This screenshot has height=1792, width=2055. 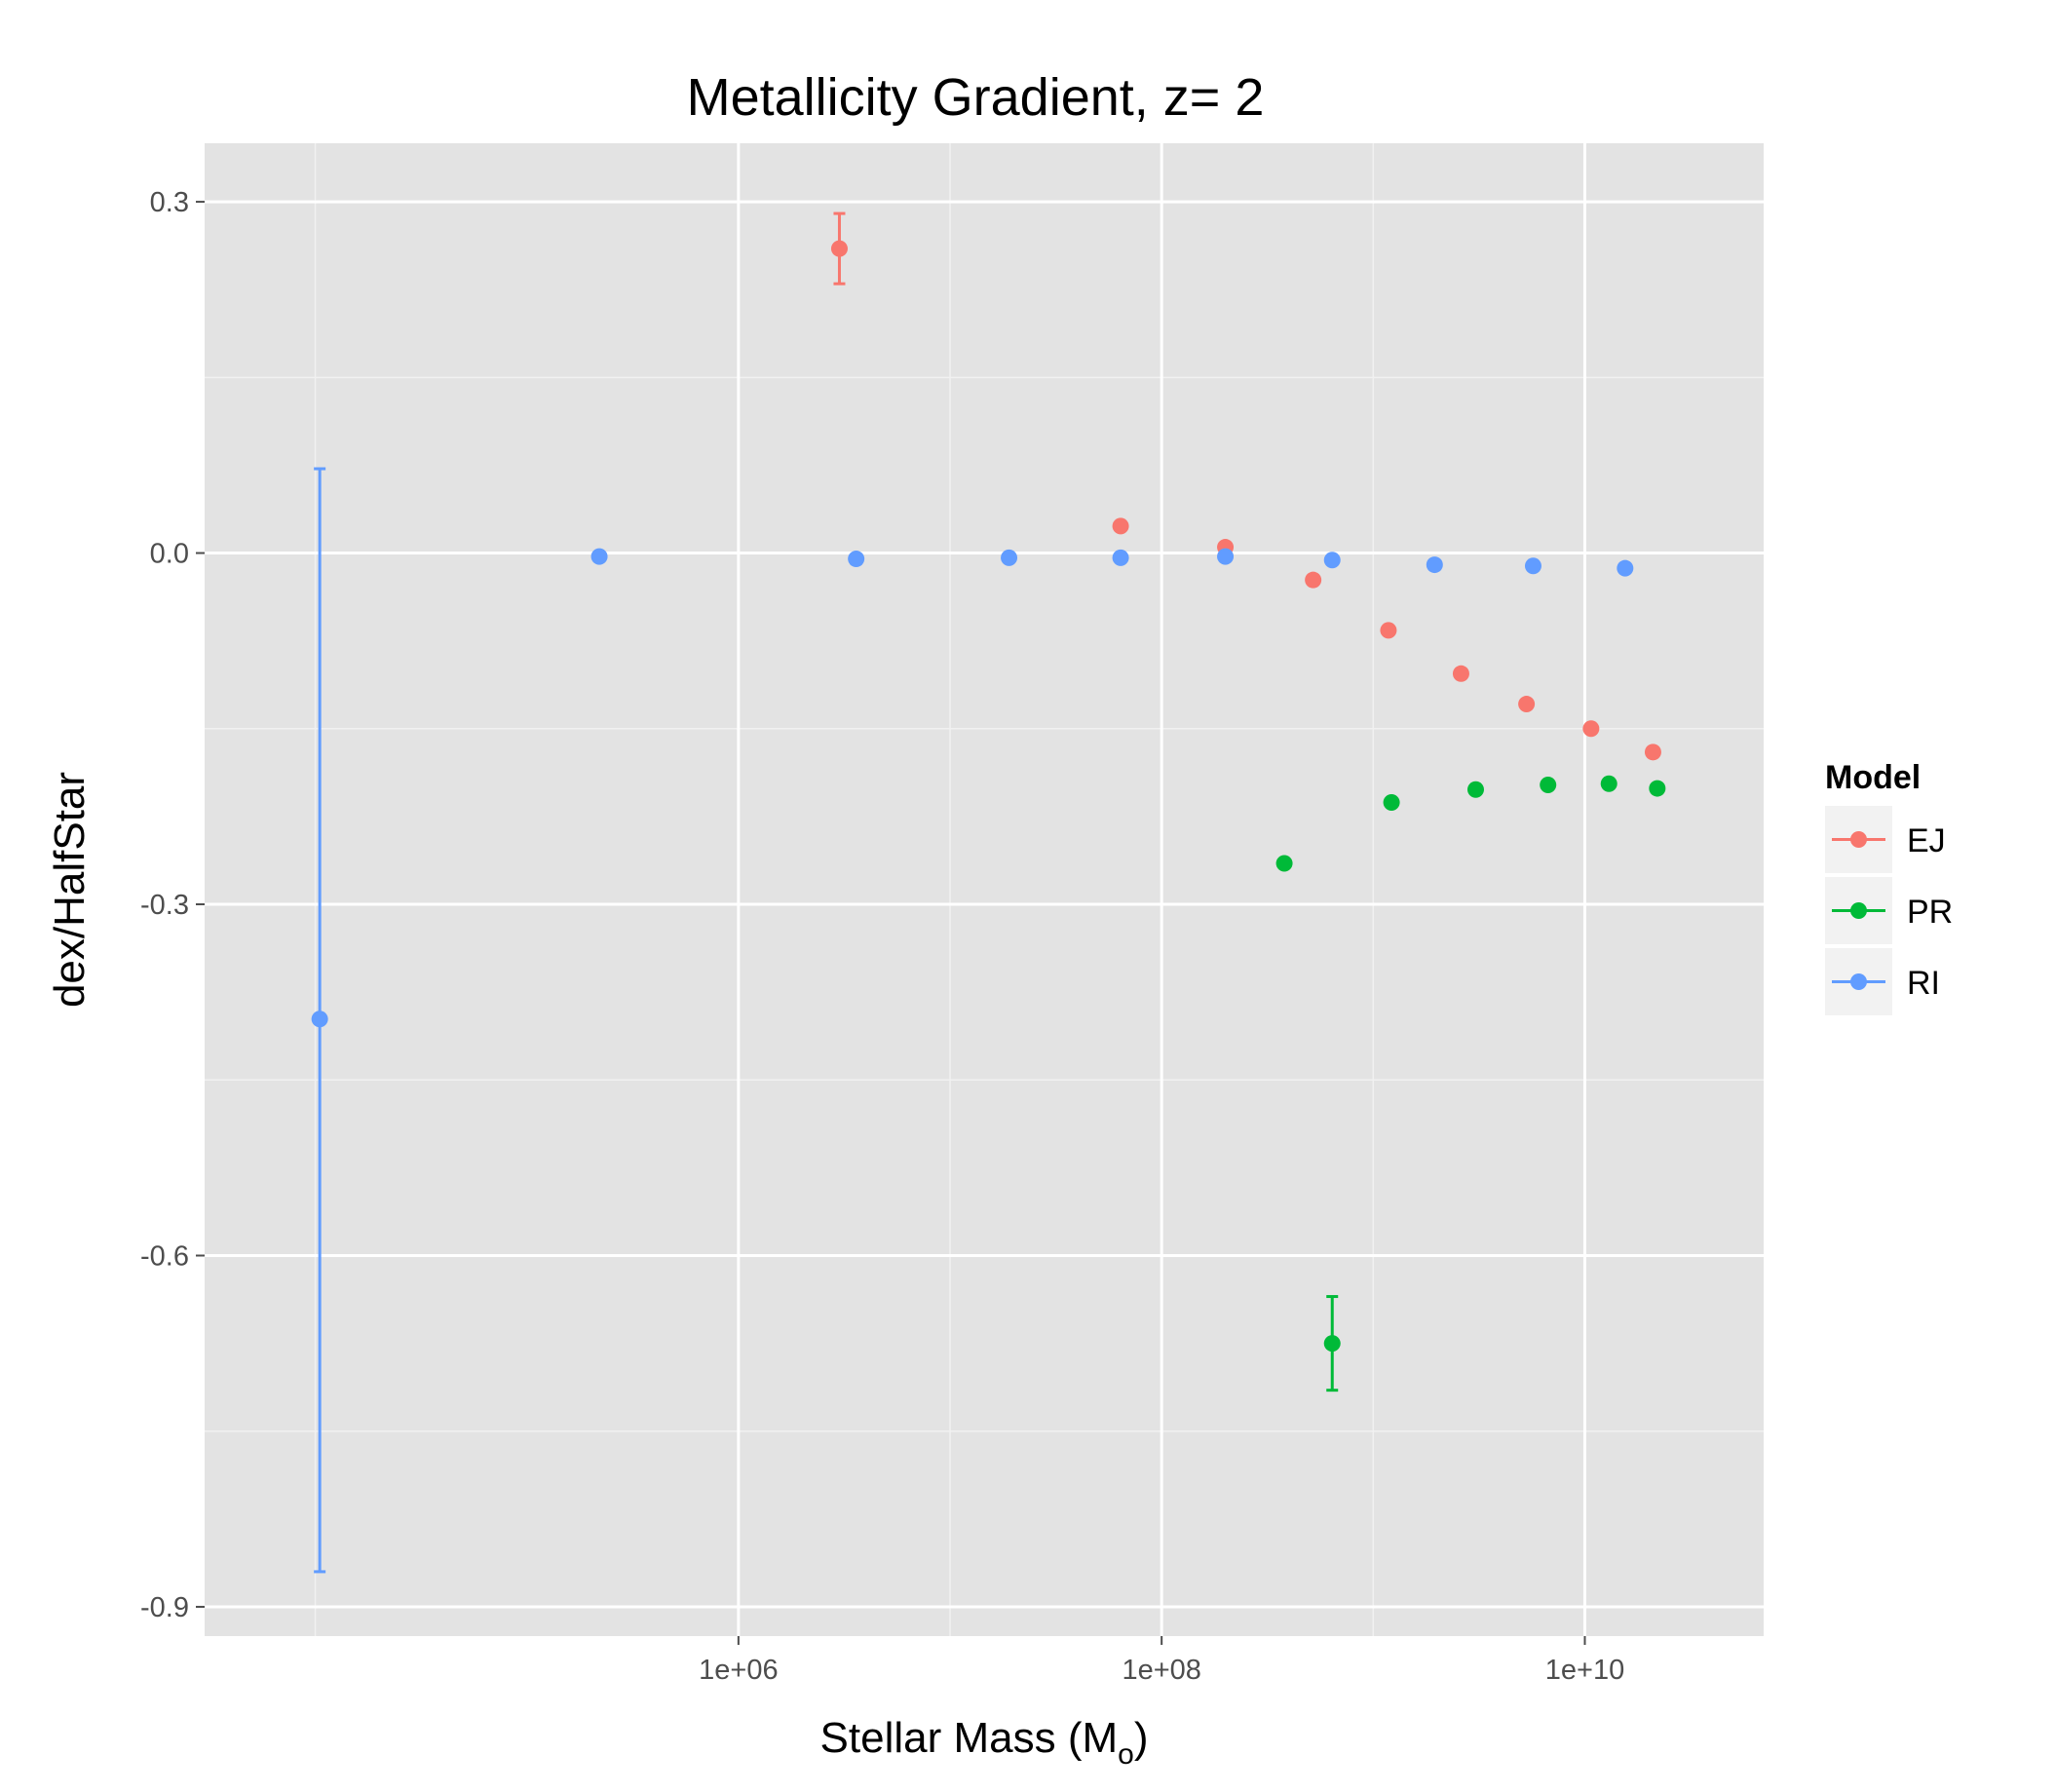 What do you see at coordinates (1889, 887) in the screenshot?
I see `legend: Model EJ PR RI` at bounding box center [1889, 887].